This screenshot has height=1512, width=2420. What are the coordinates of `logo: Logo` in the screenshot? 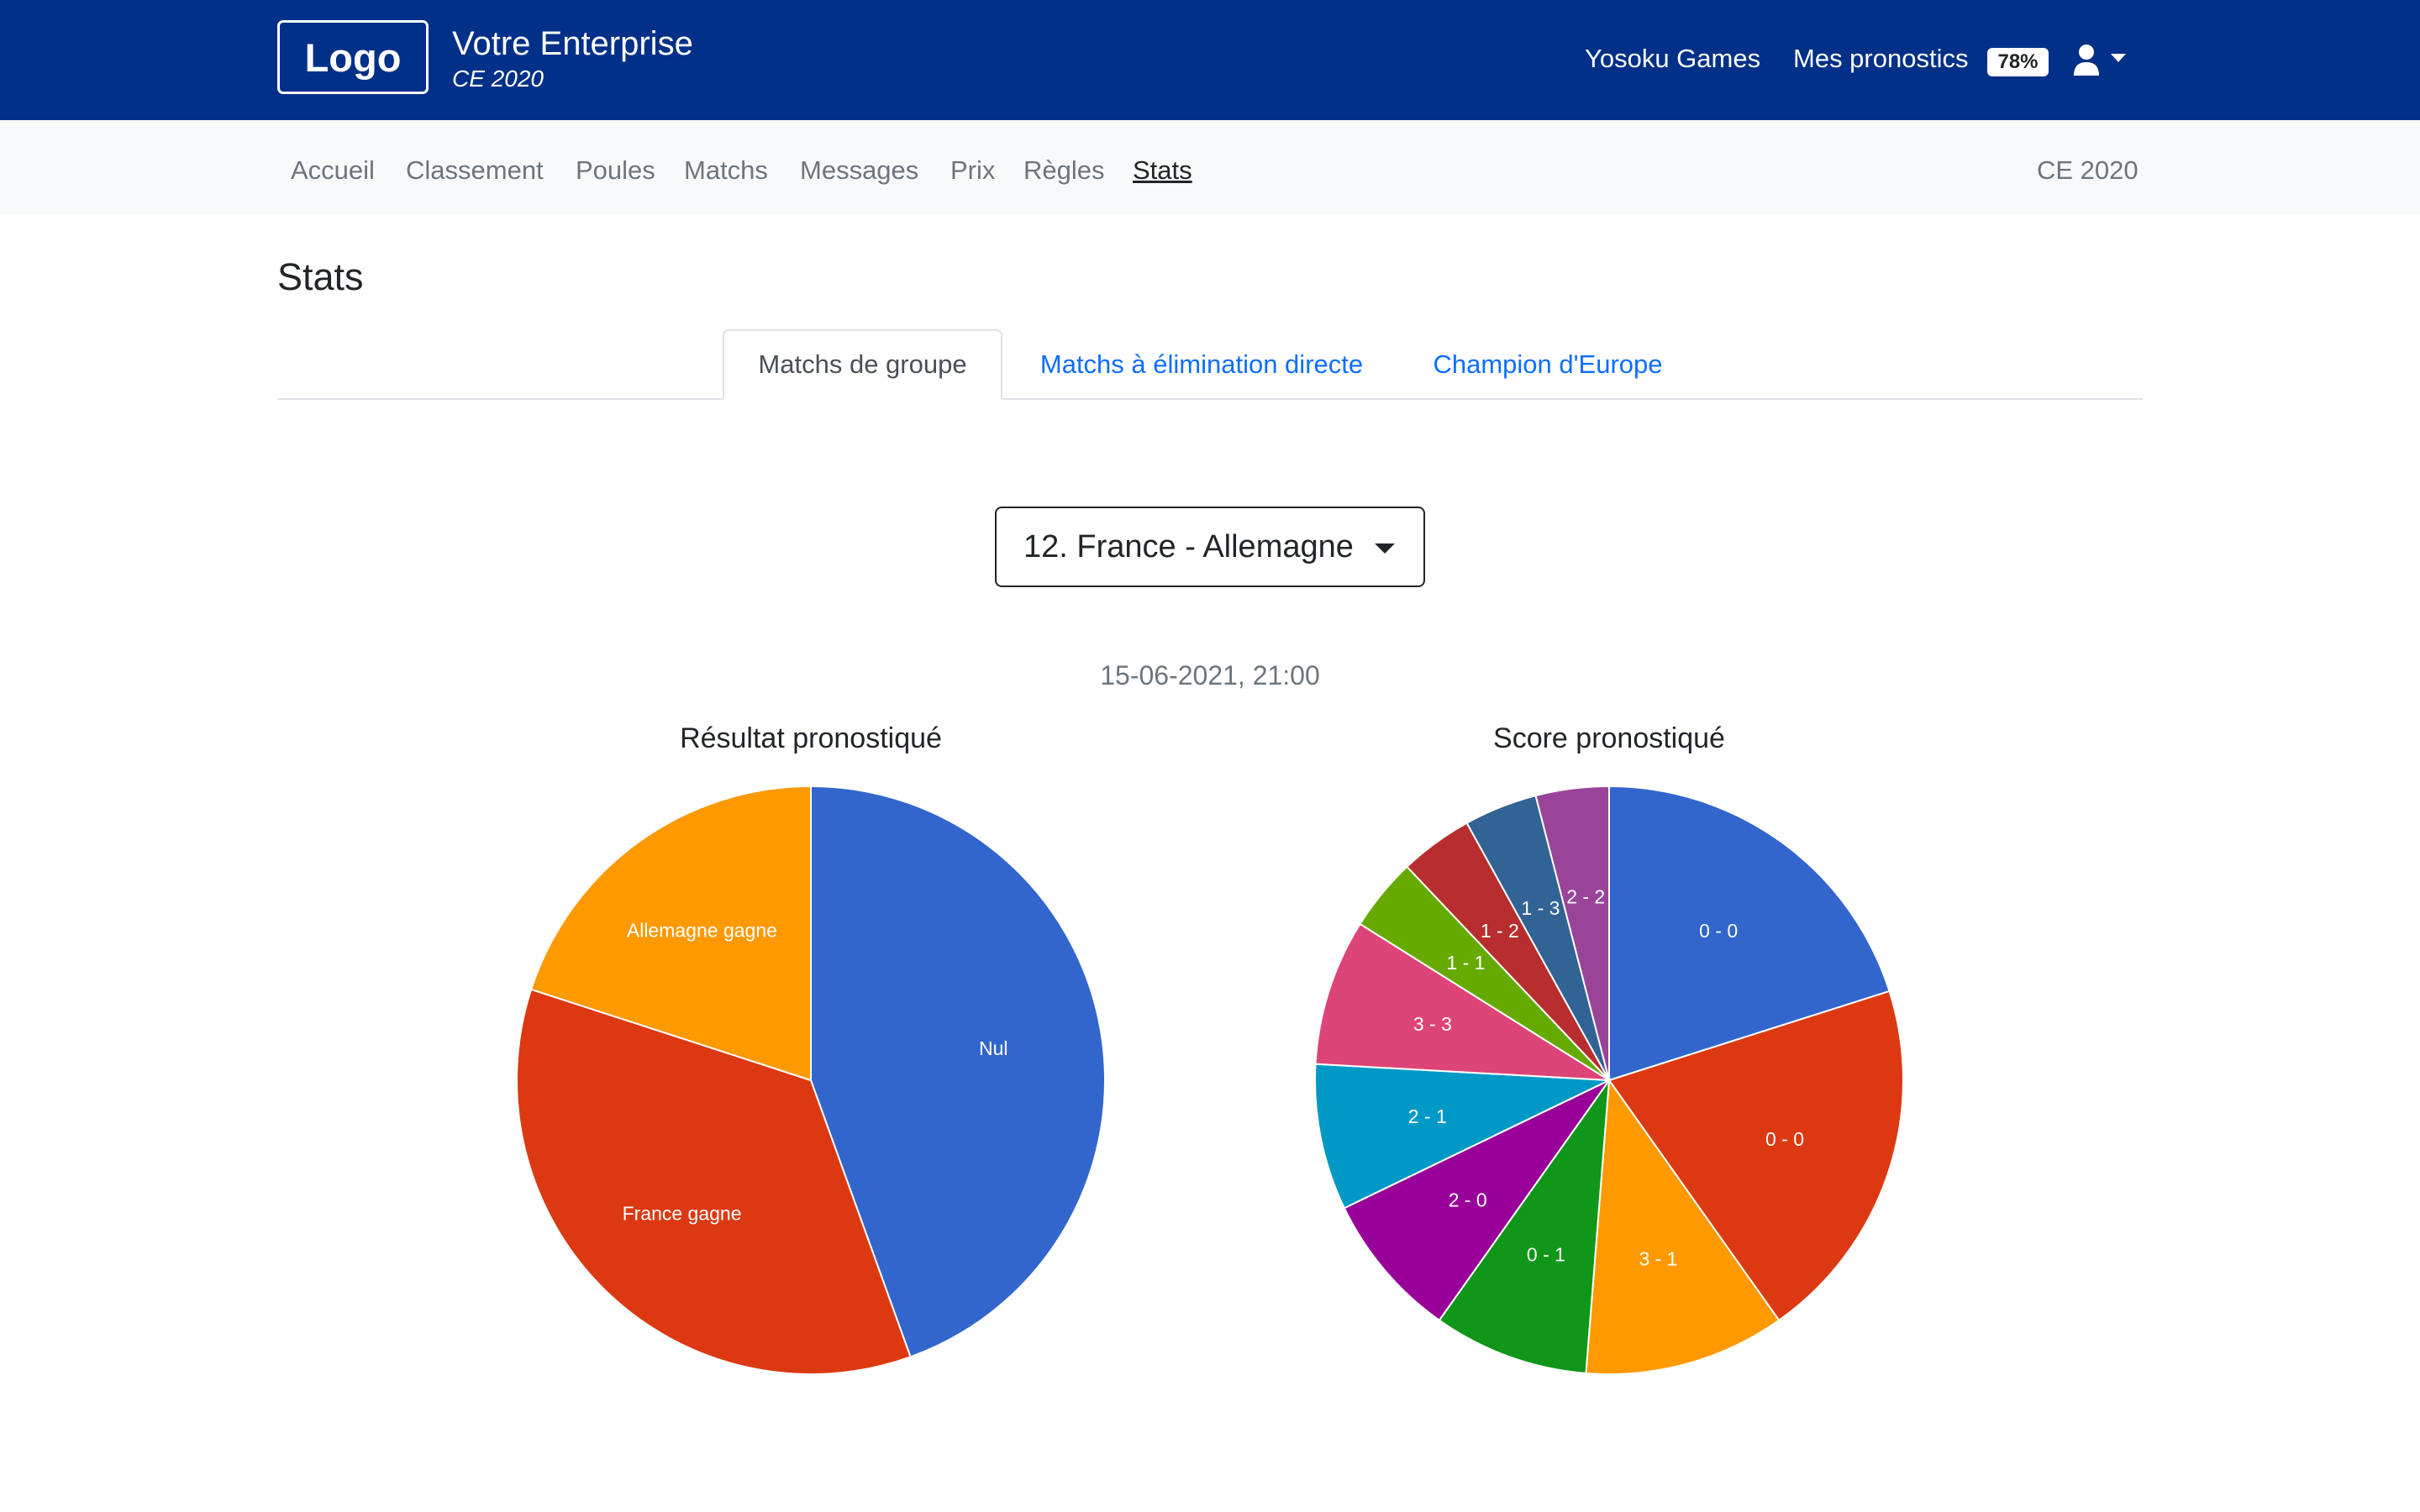 It's located at (353, 57).